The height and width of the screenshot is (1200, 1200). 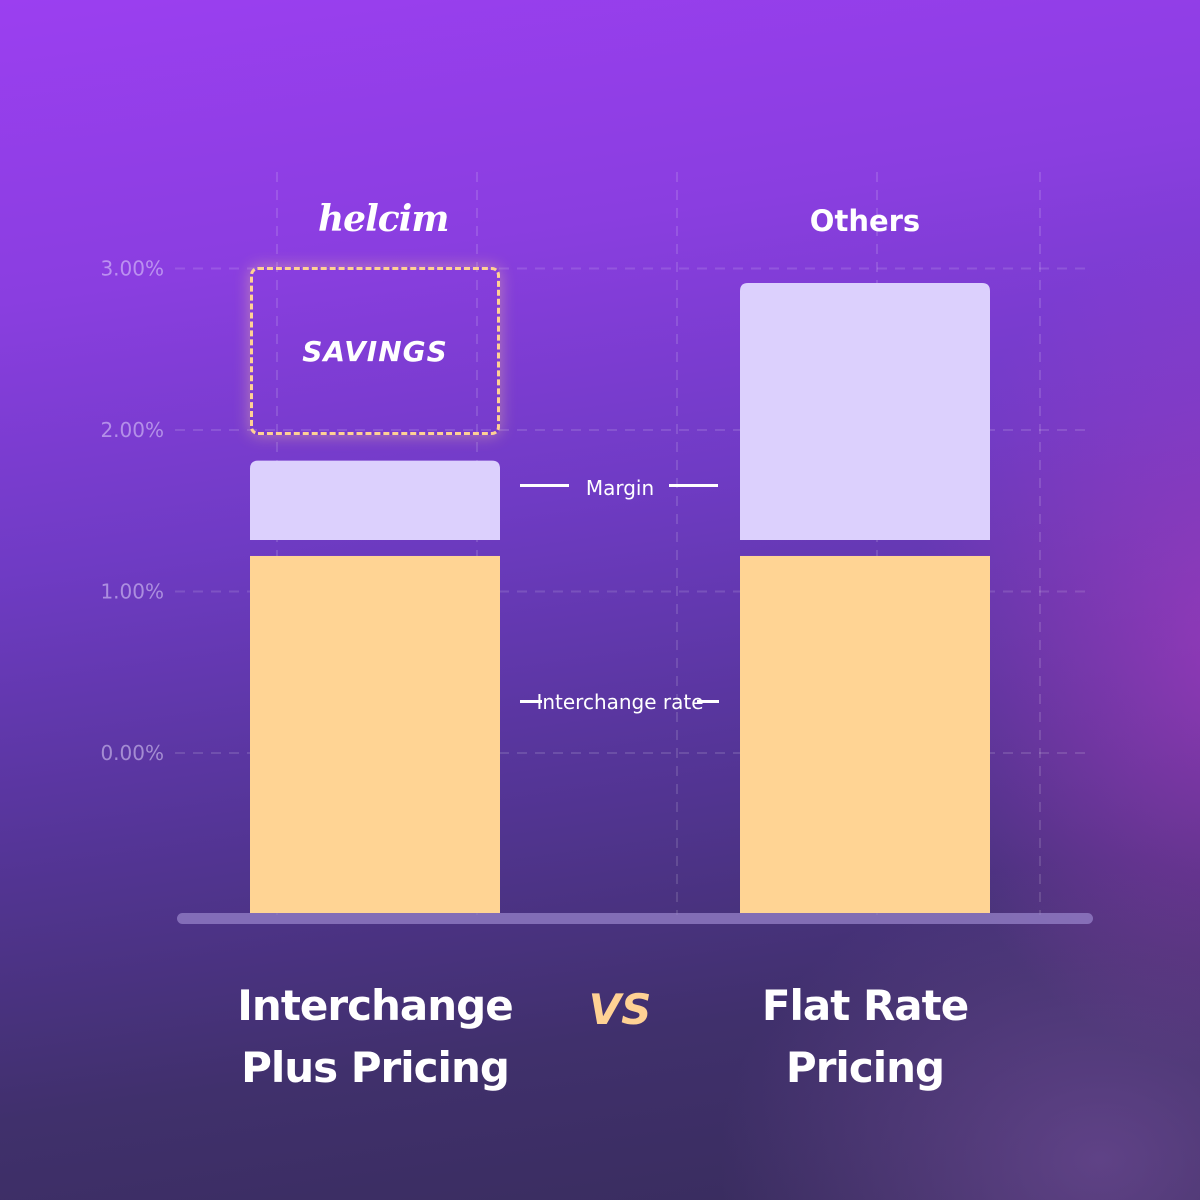 What do you see at coordinates (635, 918) in the screenshot?
I see `x-axis-baseline` at bounding box center [635, 918].